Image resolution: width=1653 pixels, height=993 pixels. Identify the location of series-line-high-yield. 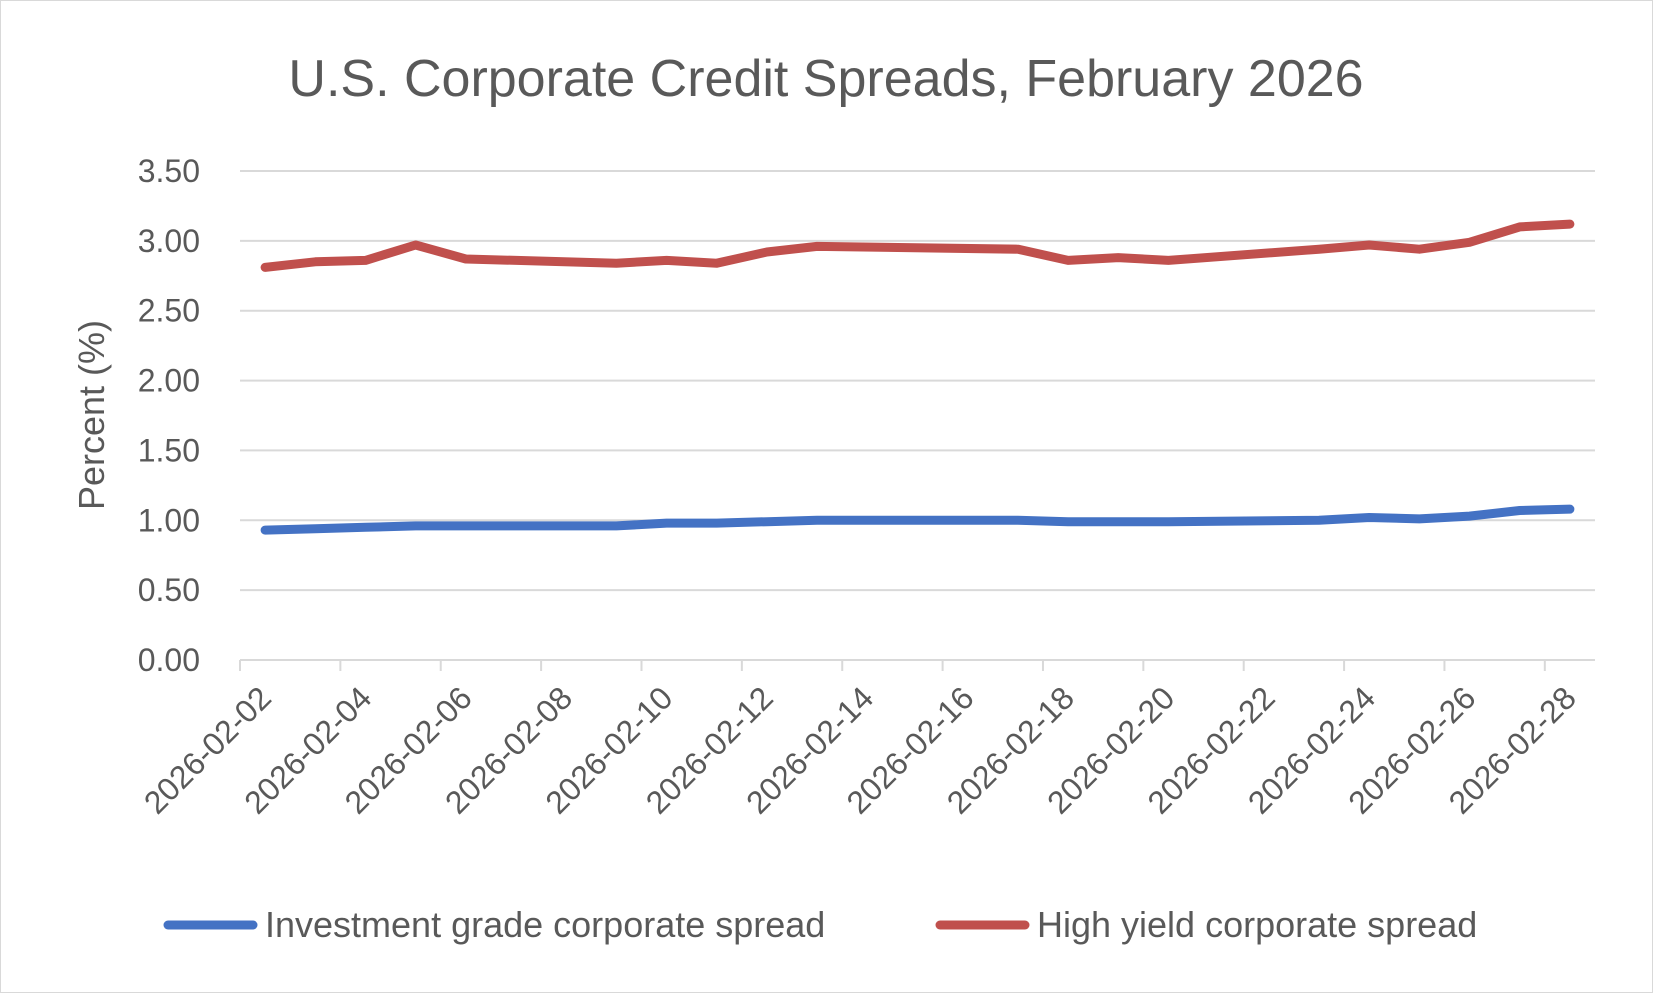
(917, 245).